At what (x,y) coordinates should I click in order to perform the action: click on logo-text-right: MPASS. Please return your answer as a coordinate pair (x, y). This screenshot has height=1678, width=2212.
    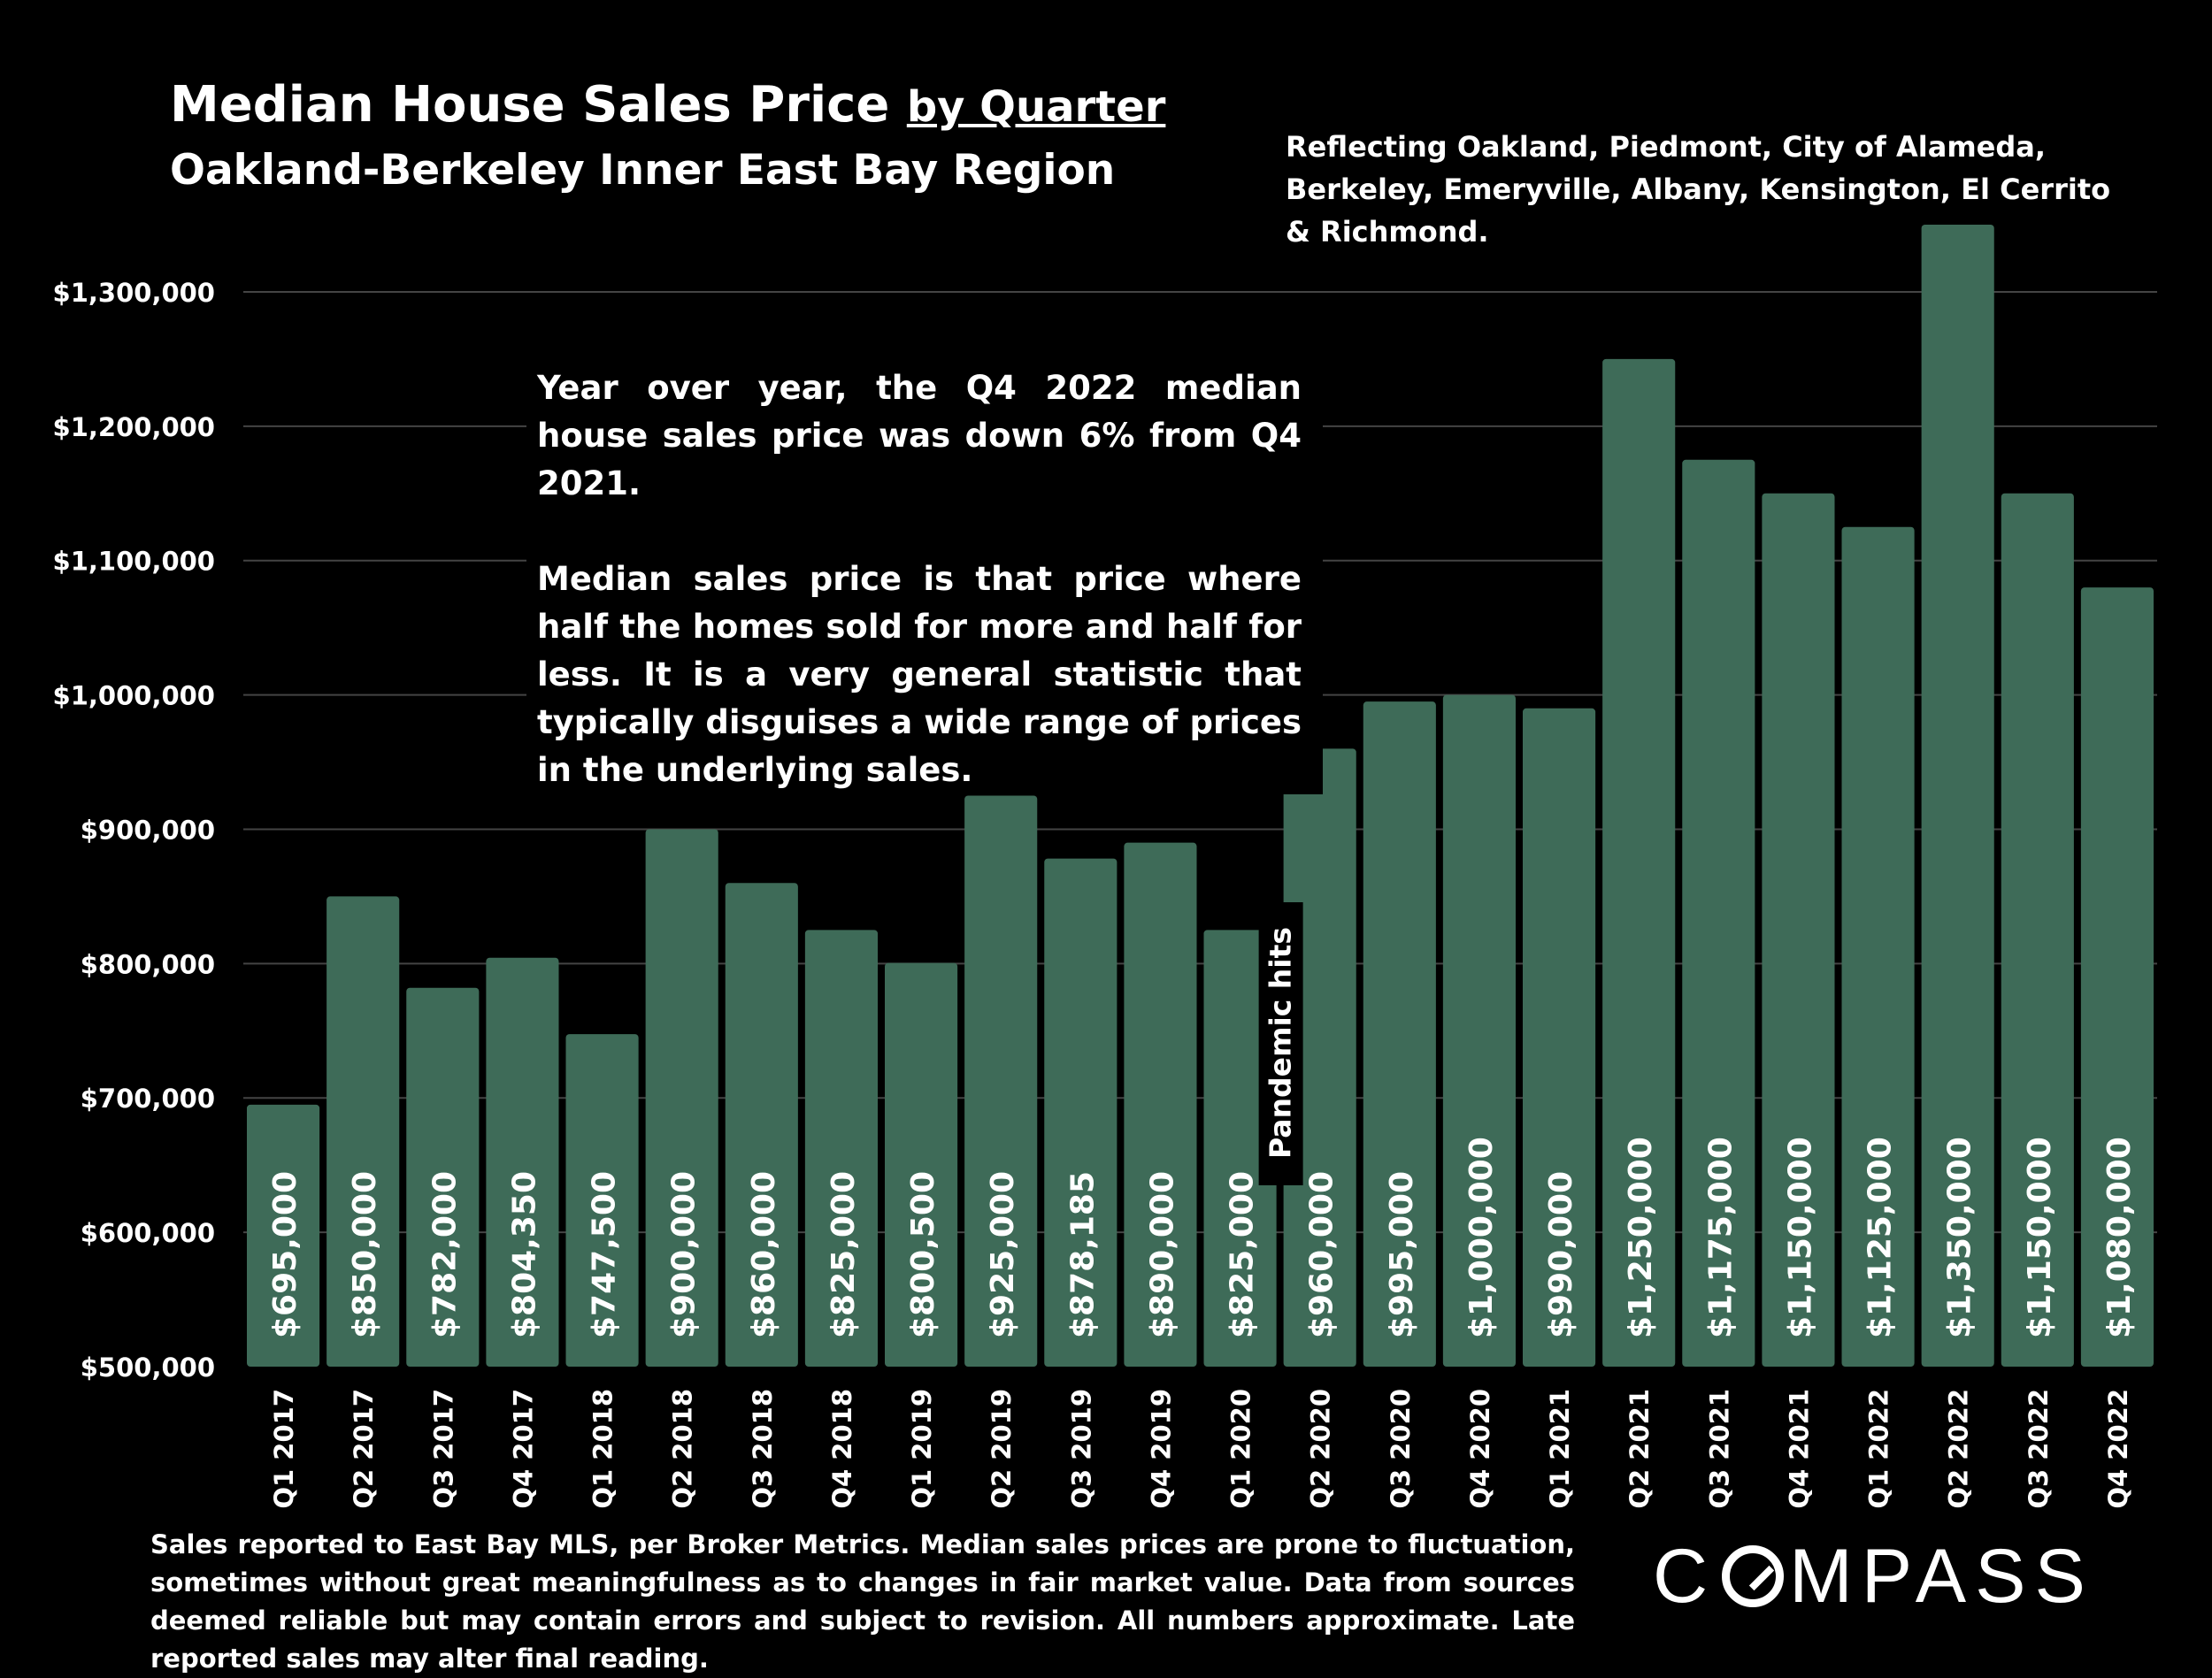
    Looking at the image, I should click on (1942, 1576).